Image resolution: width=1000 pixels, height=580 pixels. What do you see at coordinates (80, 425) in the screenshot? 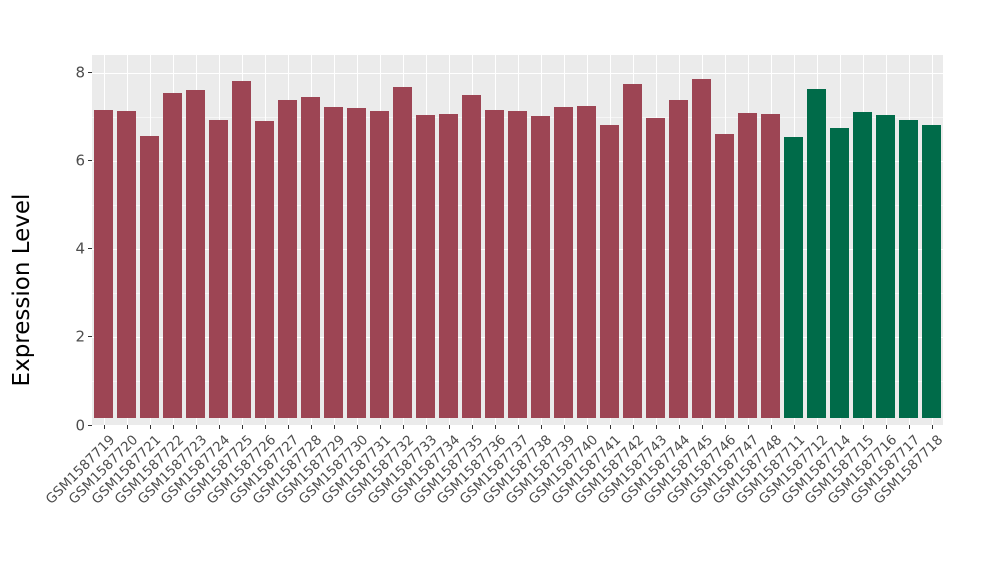
I see `y-axis-tick-label: 0` at bounding box center [80, 425].